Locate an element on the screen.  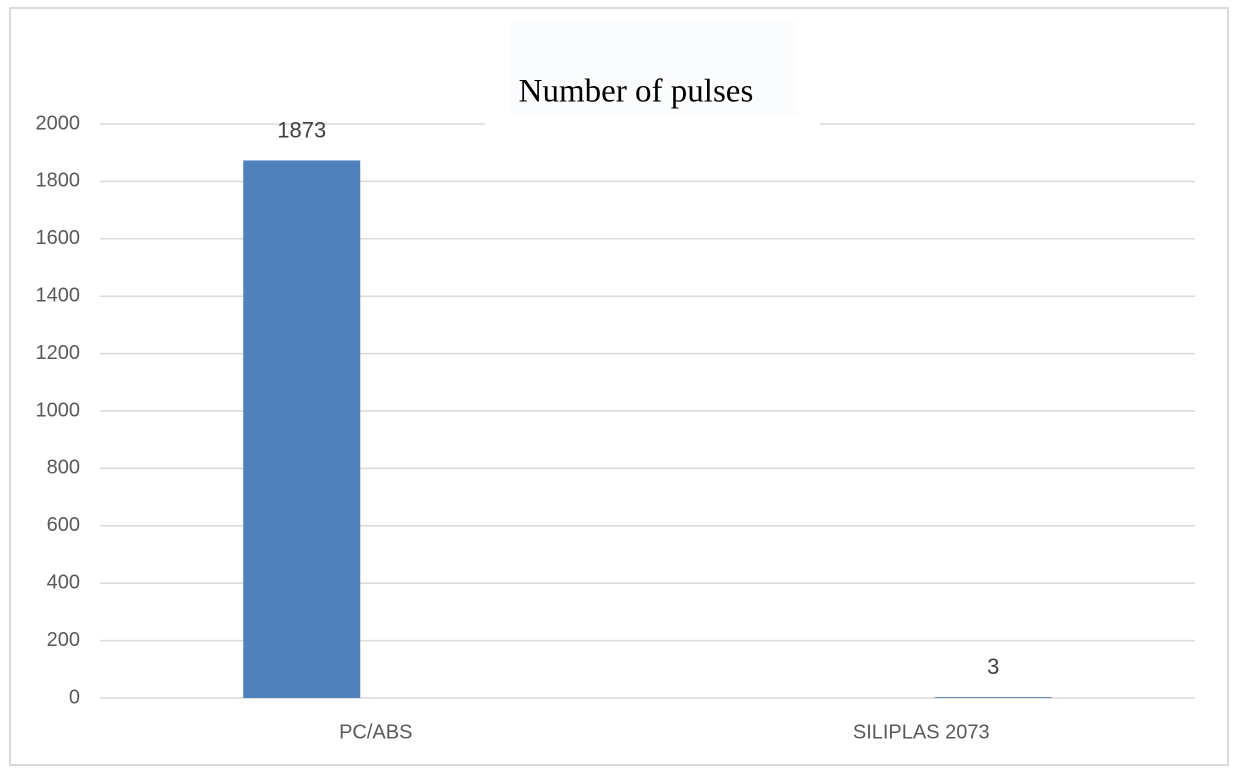
x-tick-label: PC/ABS is located at coordinates (375, 732).